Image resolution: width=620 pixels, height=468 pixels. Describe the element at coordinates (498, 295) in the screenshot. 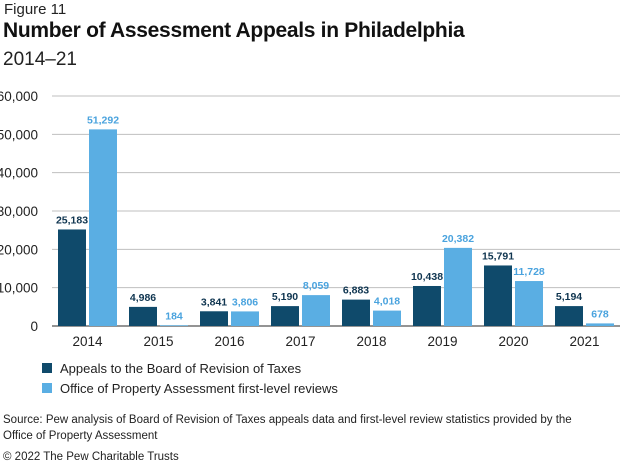

I see `bar-bort-2020` at that location.